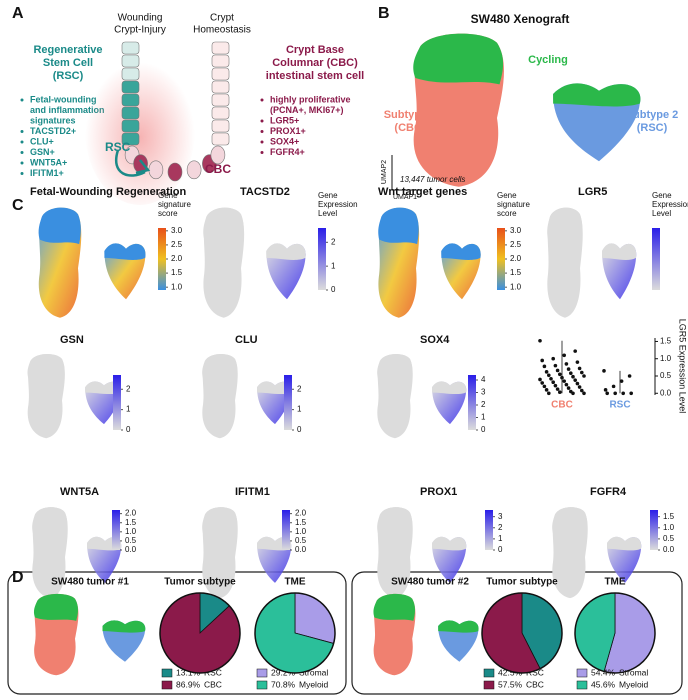 The height and width of the screenshot is (700, 688). What do you see at coordinates (48, 162) in the screenshot?
I see `rsc-marker: WNT5A+` at bounding box center [48, 162].